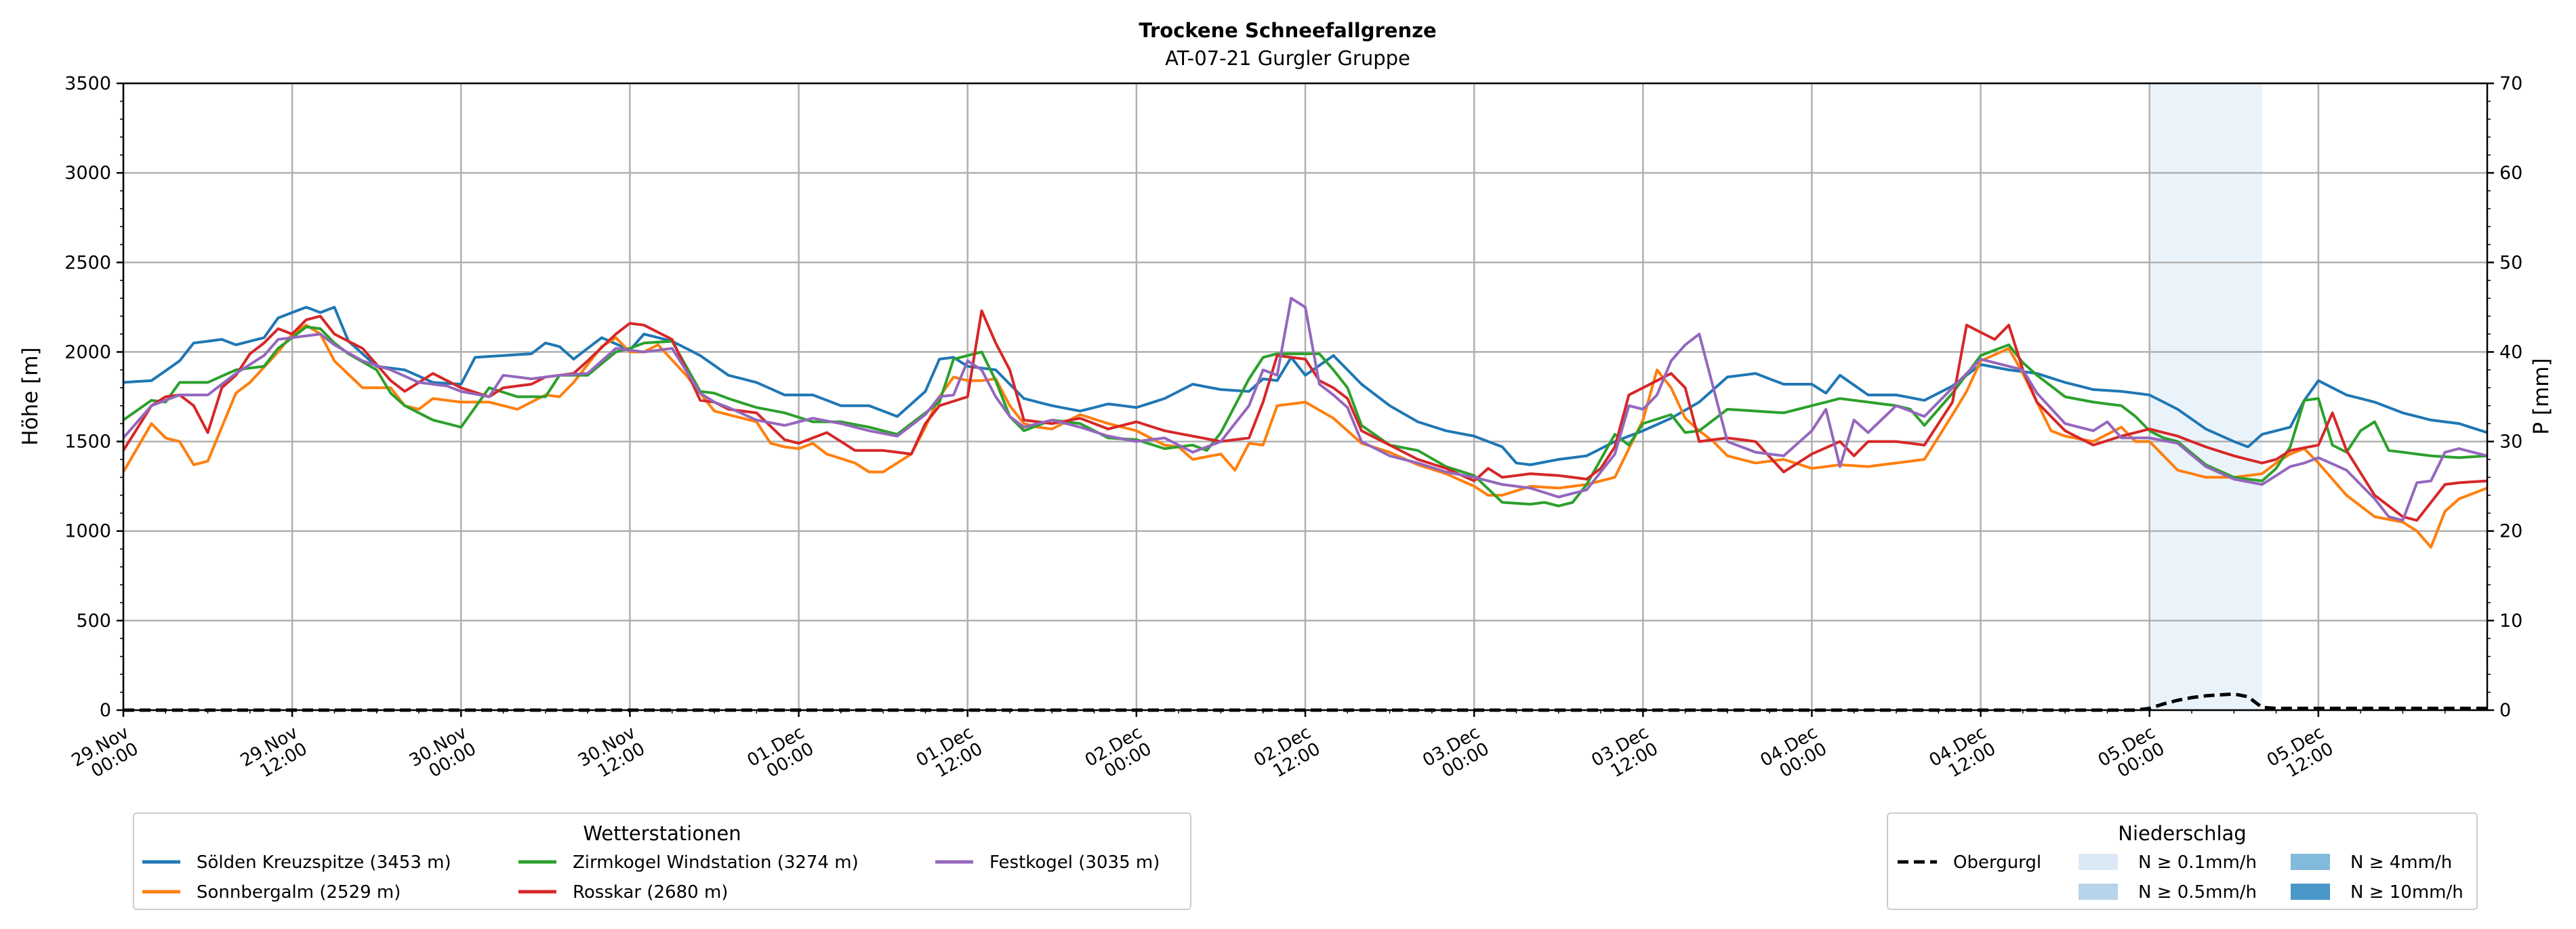 This screenshot has height=929, width=2576. I want to click on xtick-label-2: 30.Nov00:00, so click(443, 754).